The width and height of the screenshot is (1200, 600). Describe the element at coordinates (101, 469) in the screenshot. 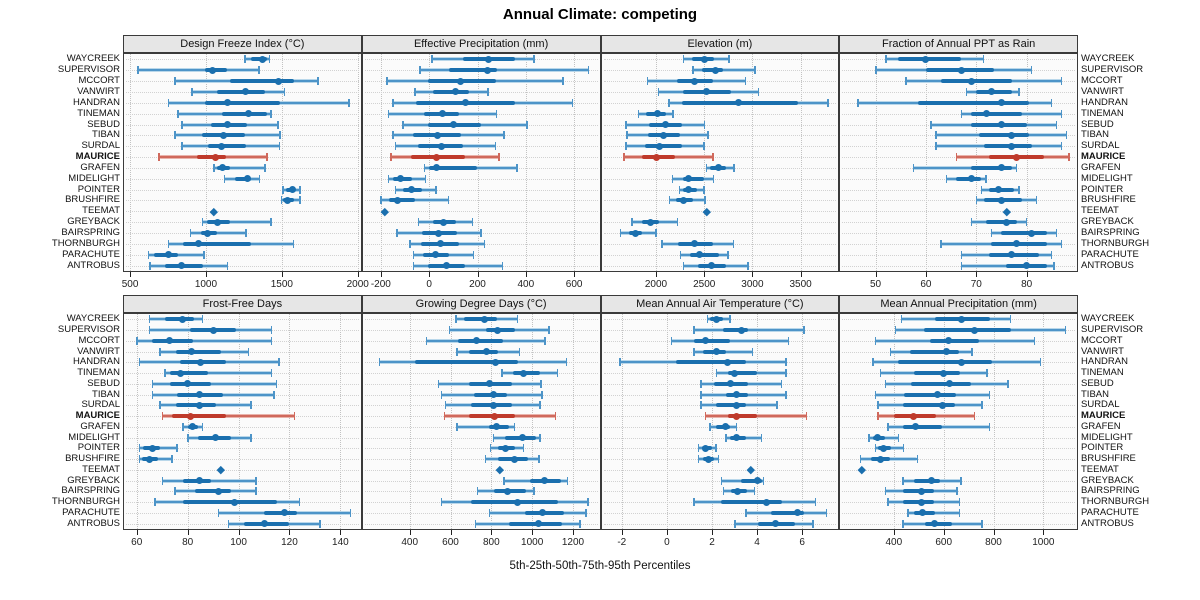

I see `site-label-left: TEEMAT` at that location.